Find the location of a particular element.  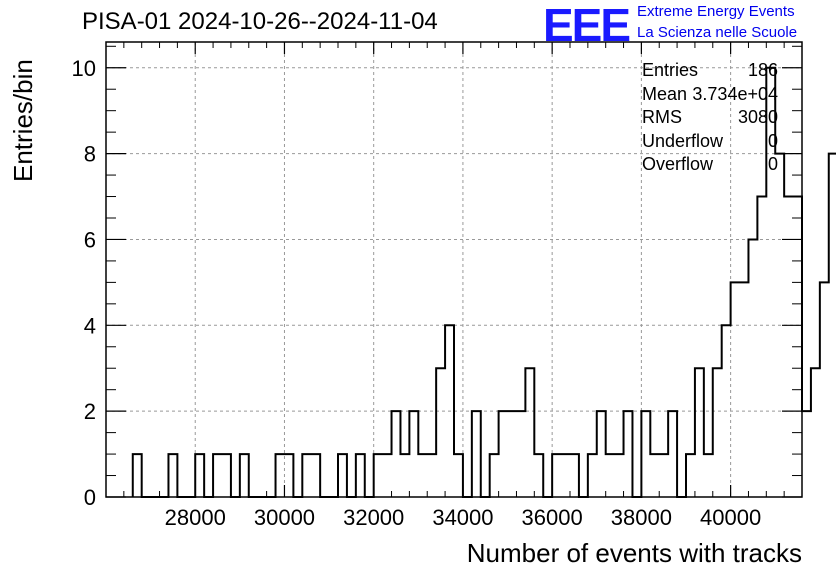

y-tick-label: 8 is located at coordinates (90, 154).